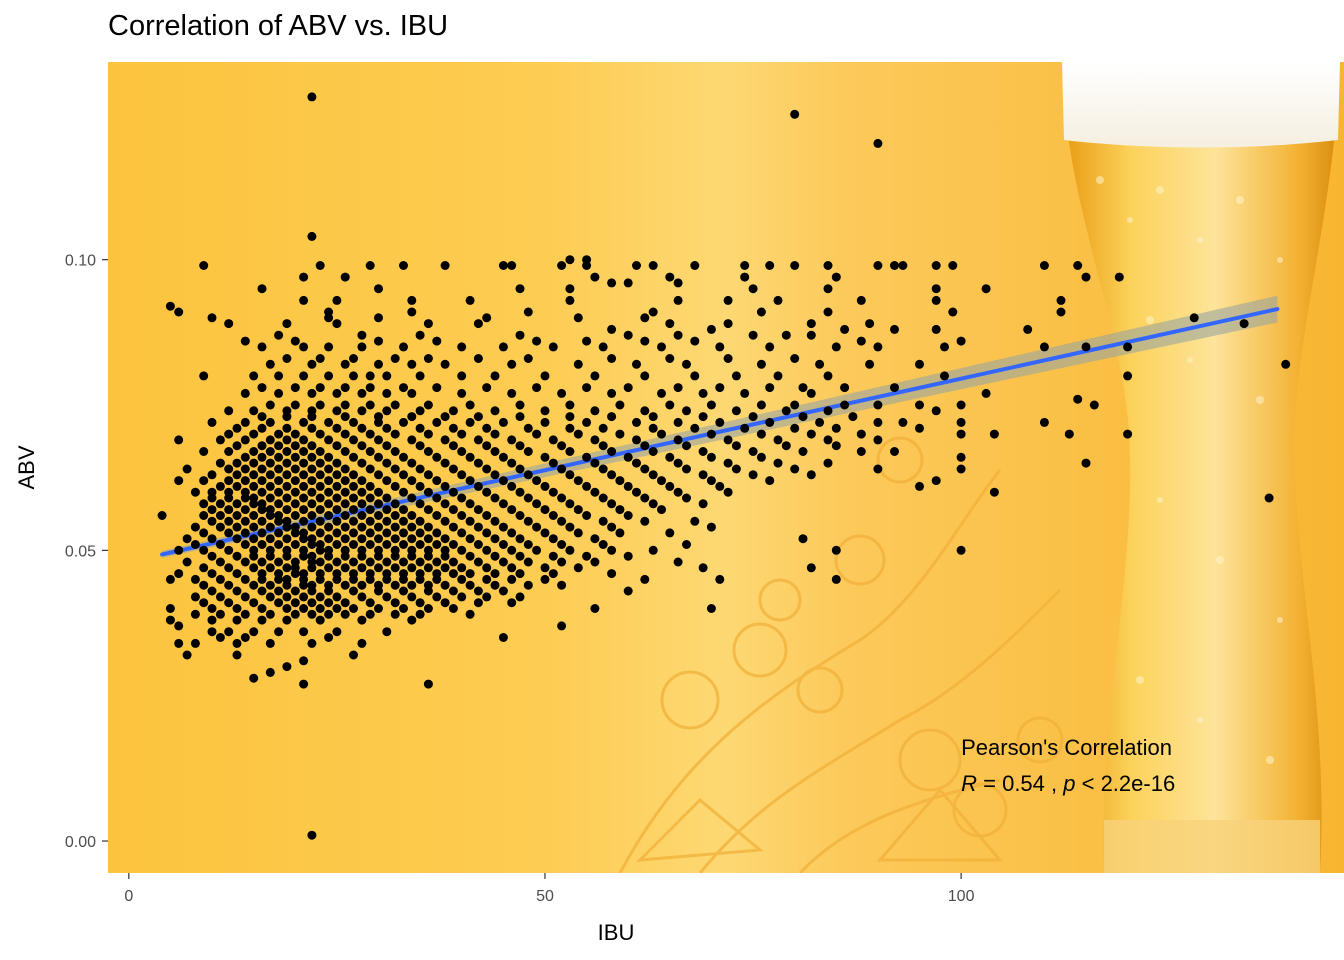  Describe the element at coordinates (1068, 783) in the screenshot. I see `p-symbol: p` at that location.